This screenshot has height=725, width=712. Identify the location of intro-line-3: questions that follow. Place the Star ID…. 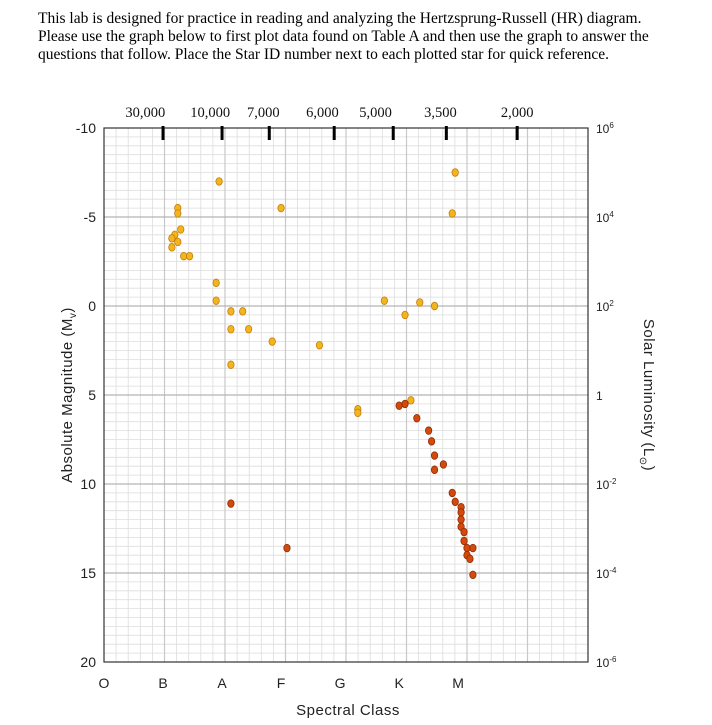
(324, 54).